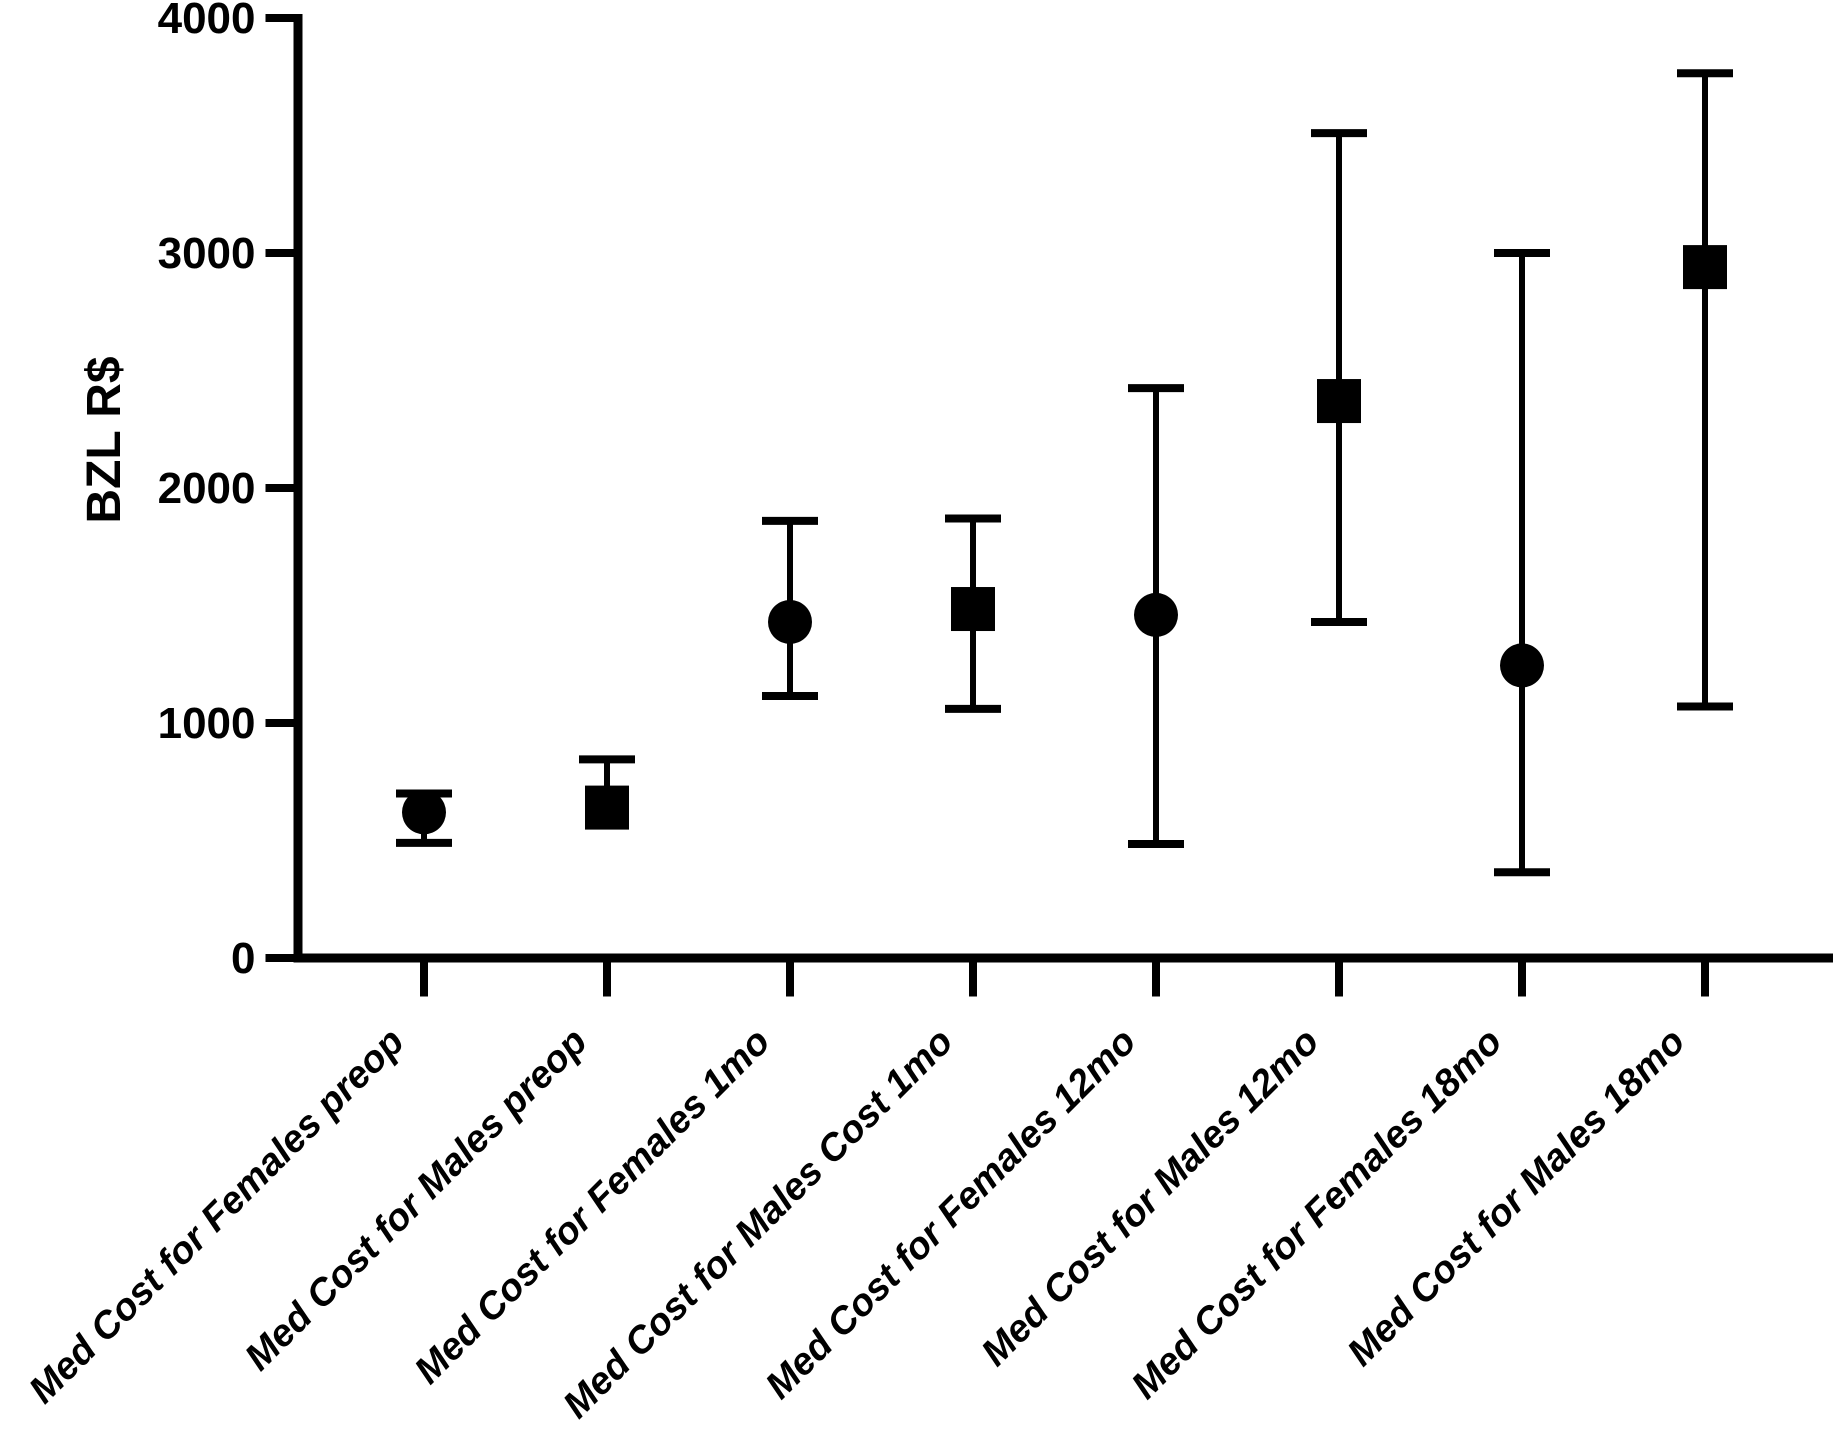 This screenshot has height=1454, width=1841. Describe the element at coordinates (1151, 1198) in the screenshot. I see `x-category-label: Med Cost for Males 12mo` at that location.